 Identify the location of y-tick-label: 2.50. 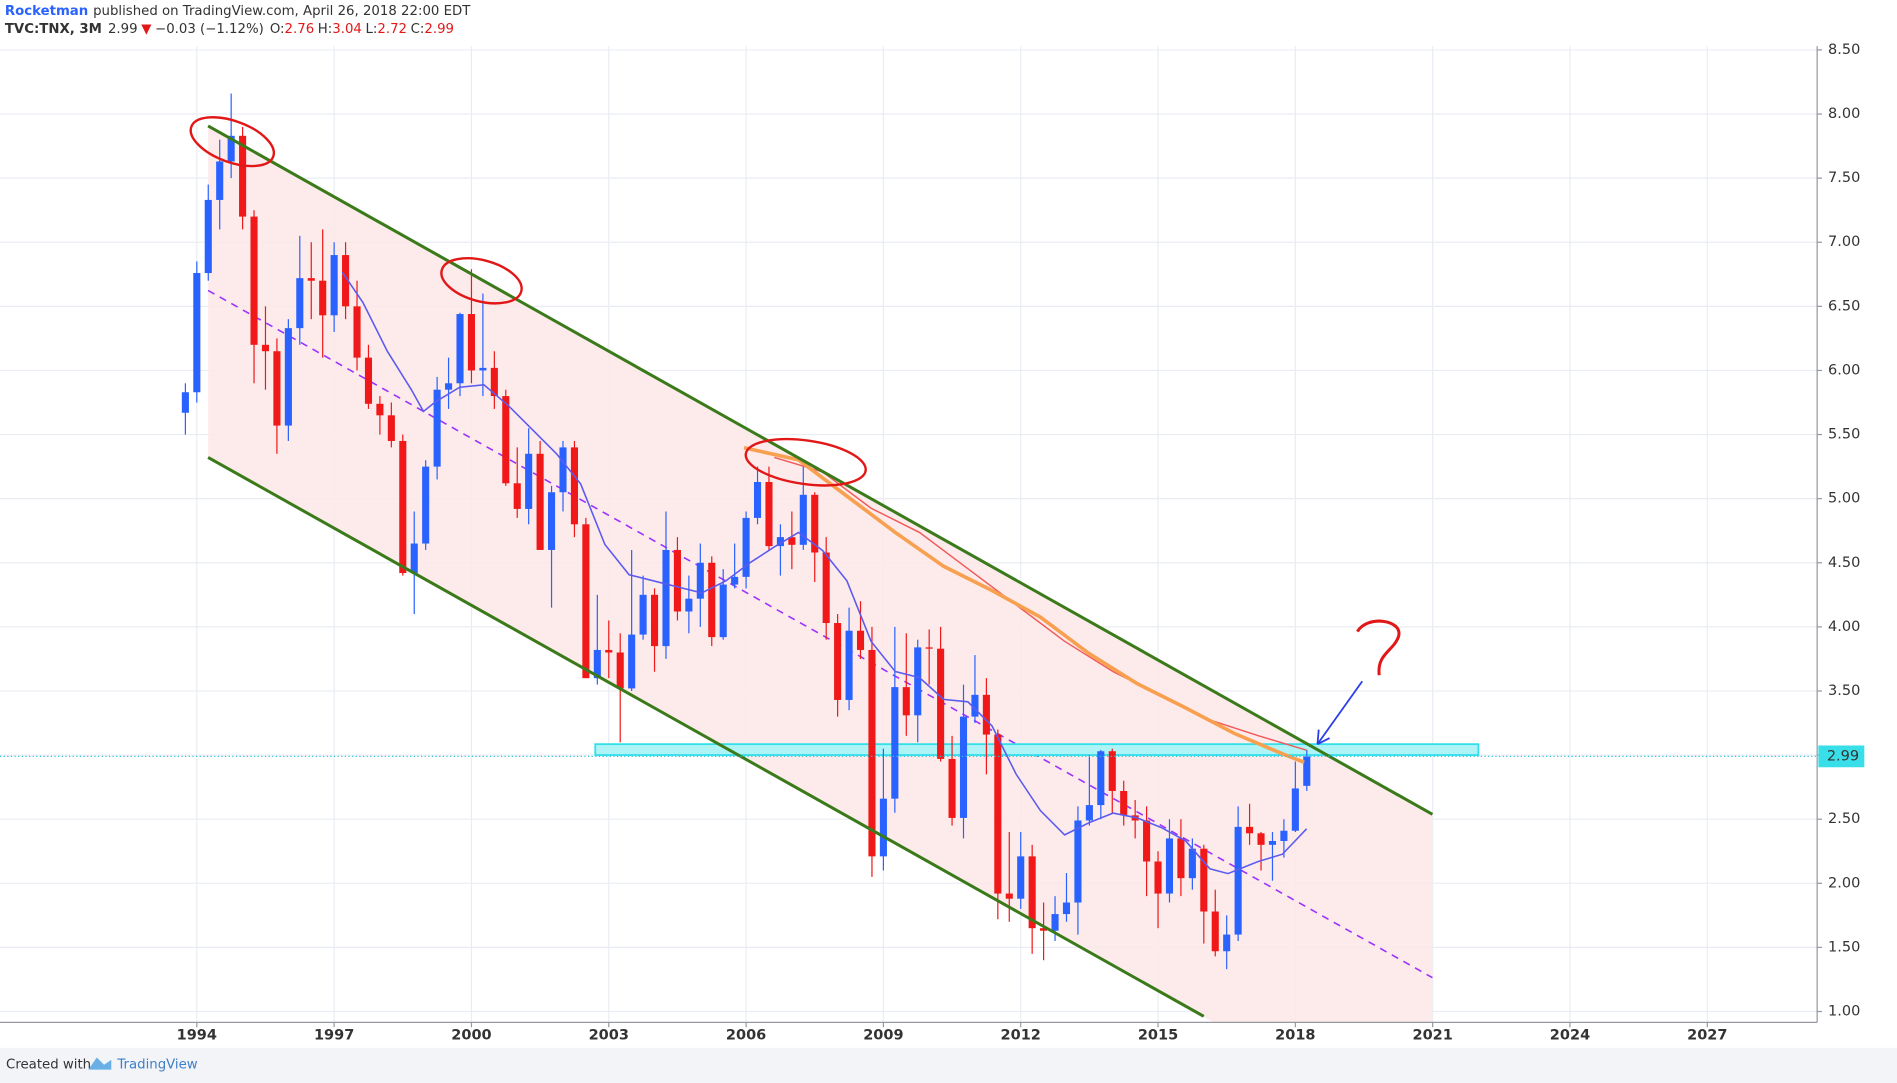
(1844, 819).